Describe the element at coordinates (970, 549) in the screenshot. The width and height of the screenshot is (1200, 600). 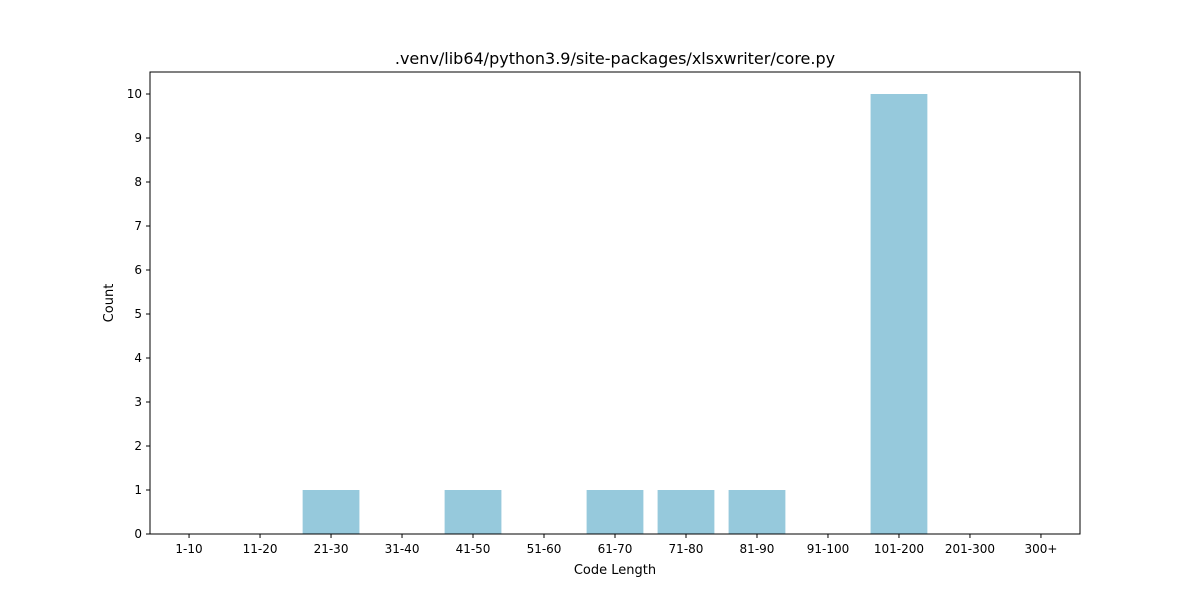
I see `x-tick-label: 201-300` at that location.